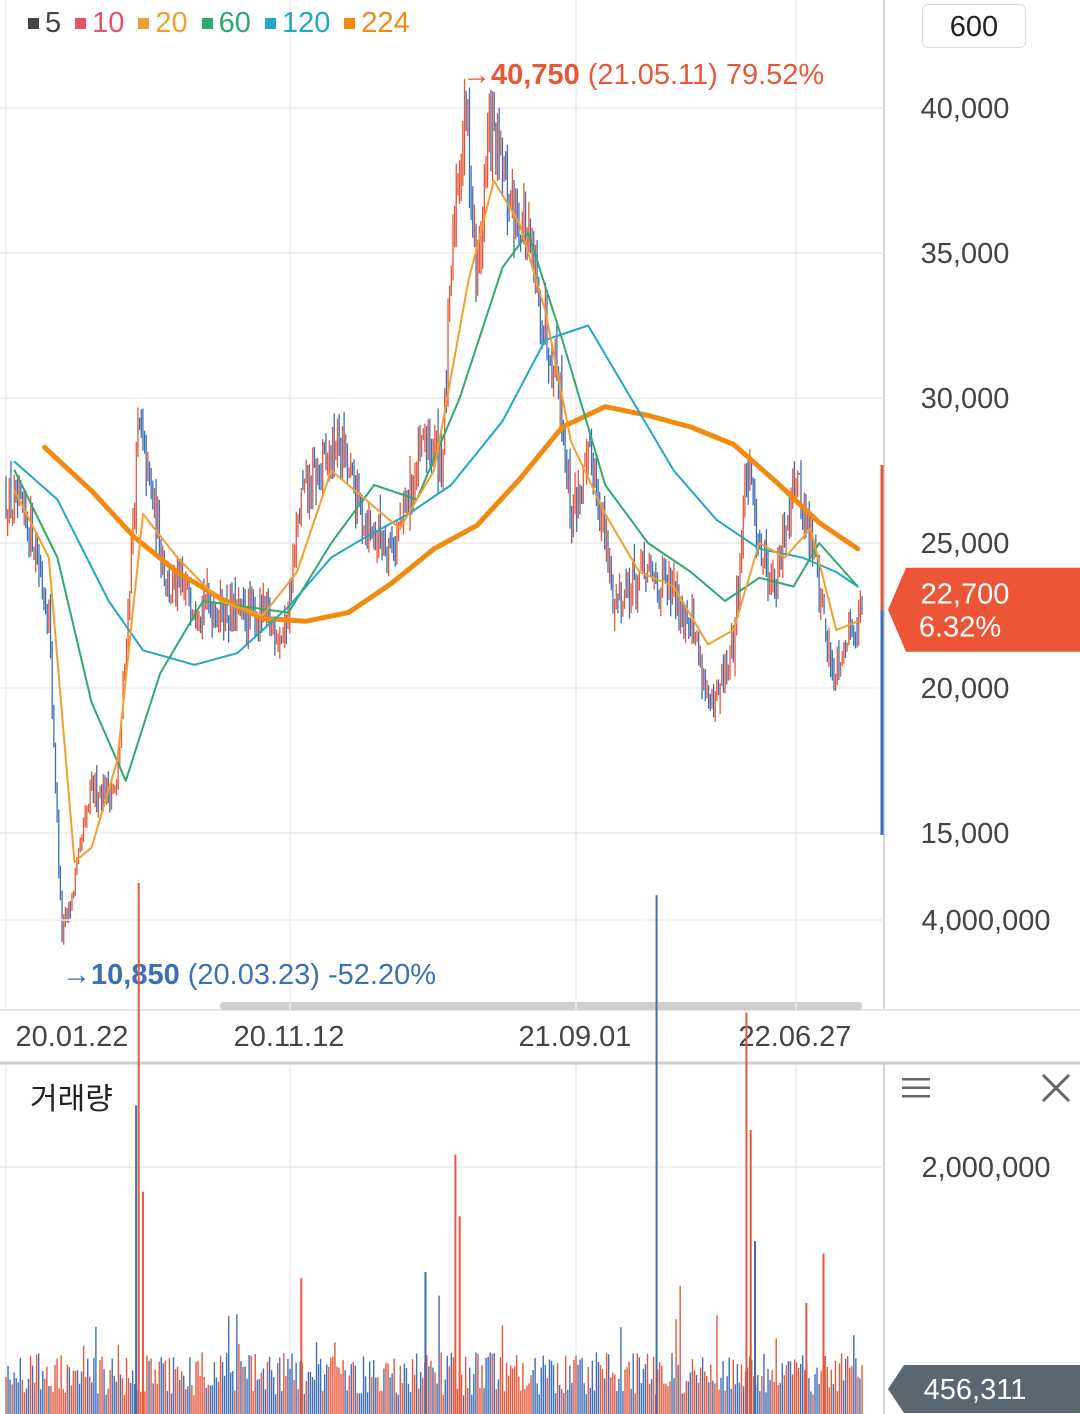 The image size is (1080, 1414). What do you see at coordinates (575, 1037) in the screenshot?
I see `x-tick-label: 21.09.01` at bounding box center [575, 1037].